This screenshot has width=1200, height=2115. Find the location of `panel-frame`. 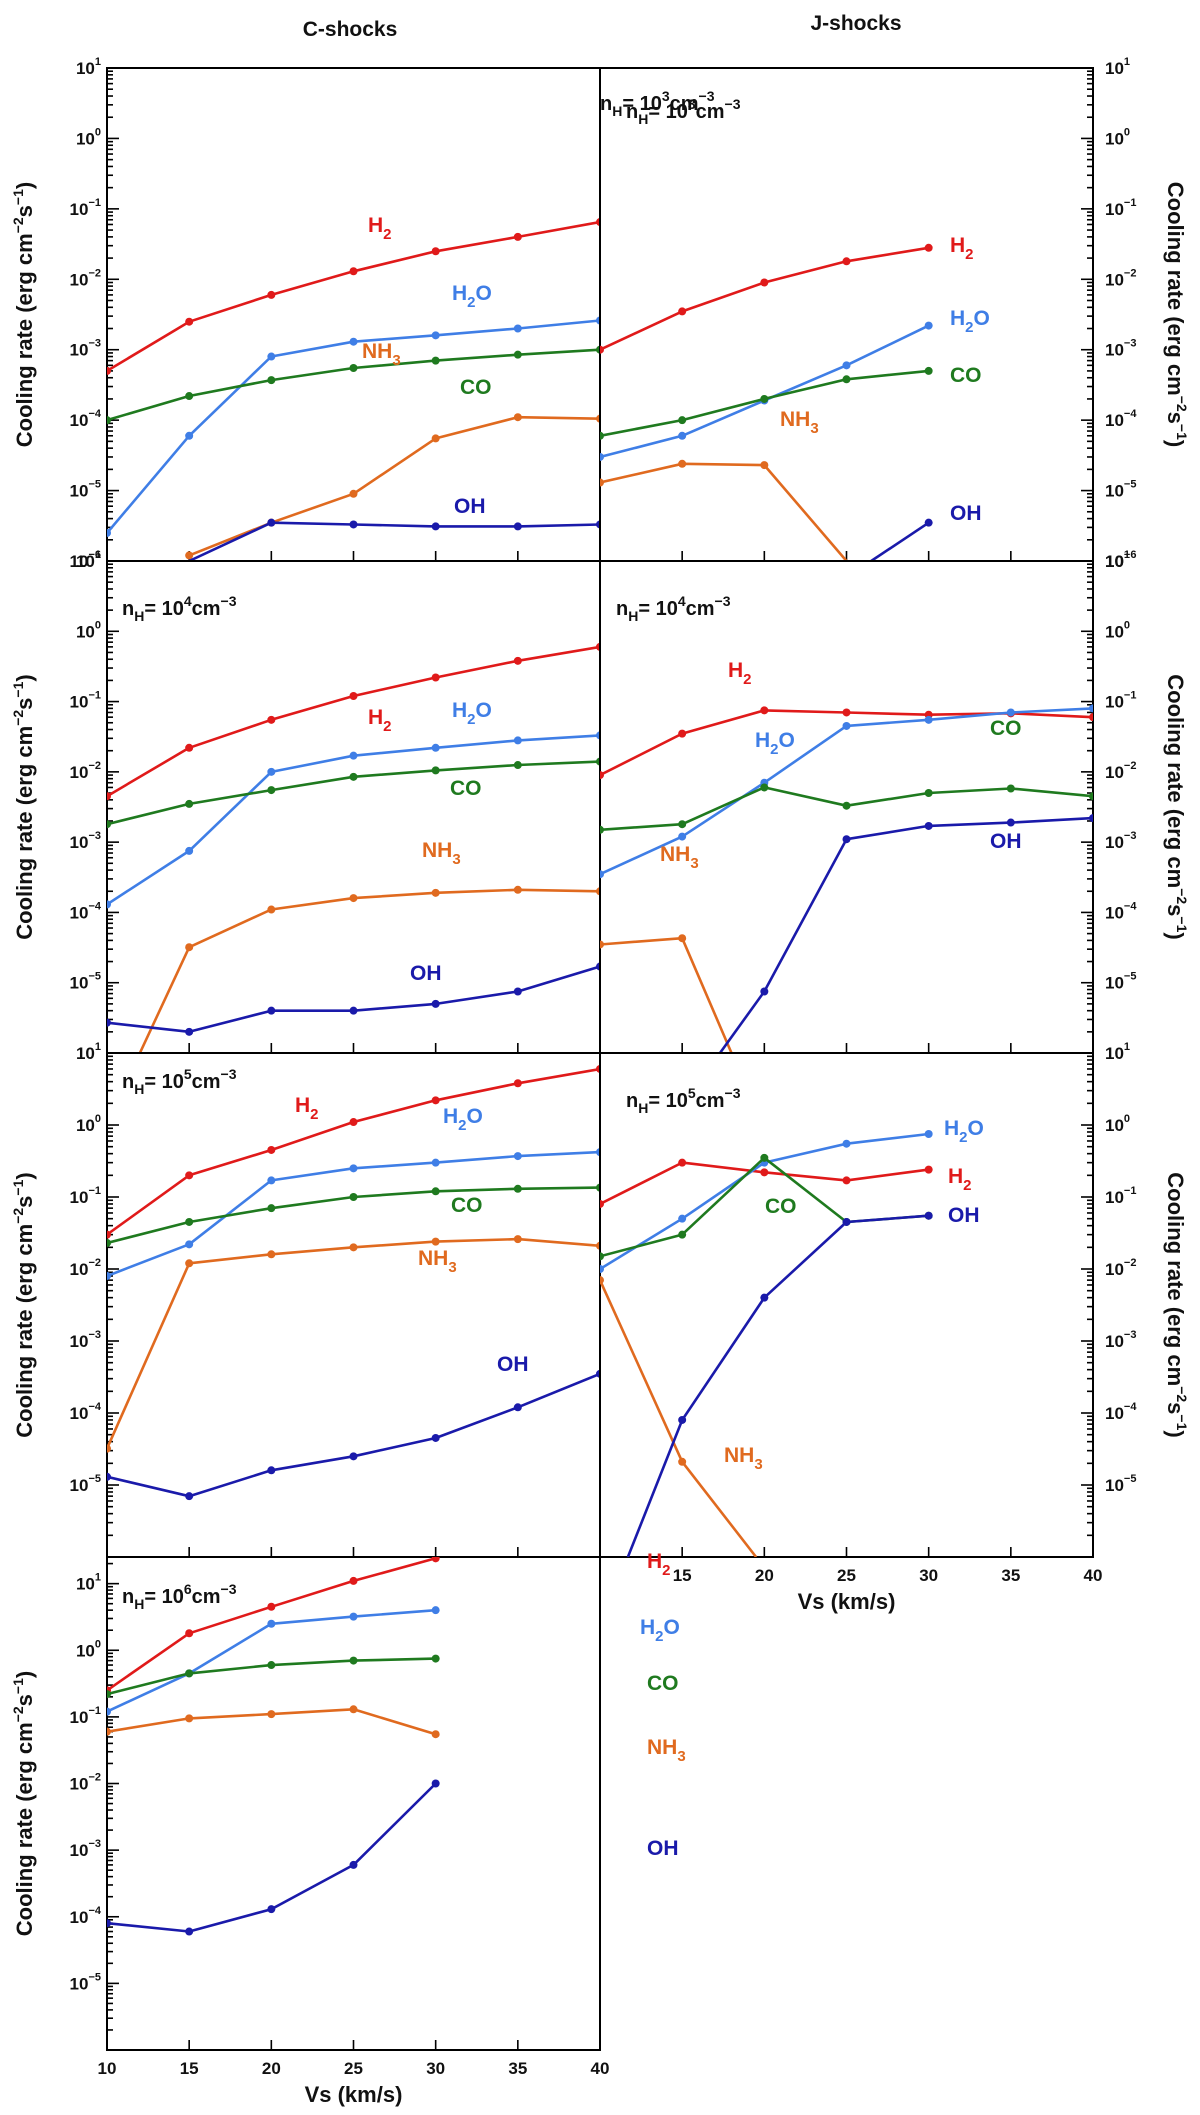

panel-frame is located at coordinates (353, 1803).